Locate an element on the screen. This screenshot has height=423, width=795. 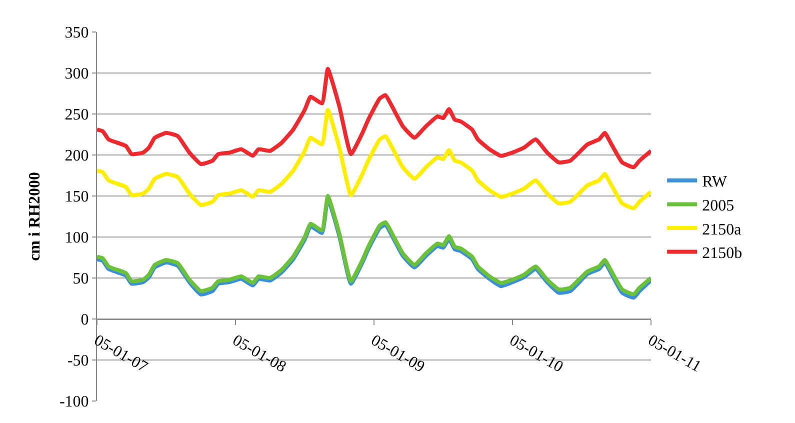
y-tick-label: 300 is located at coordinates (76, 74).